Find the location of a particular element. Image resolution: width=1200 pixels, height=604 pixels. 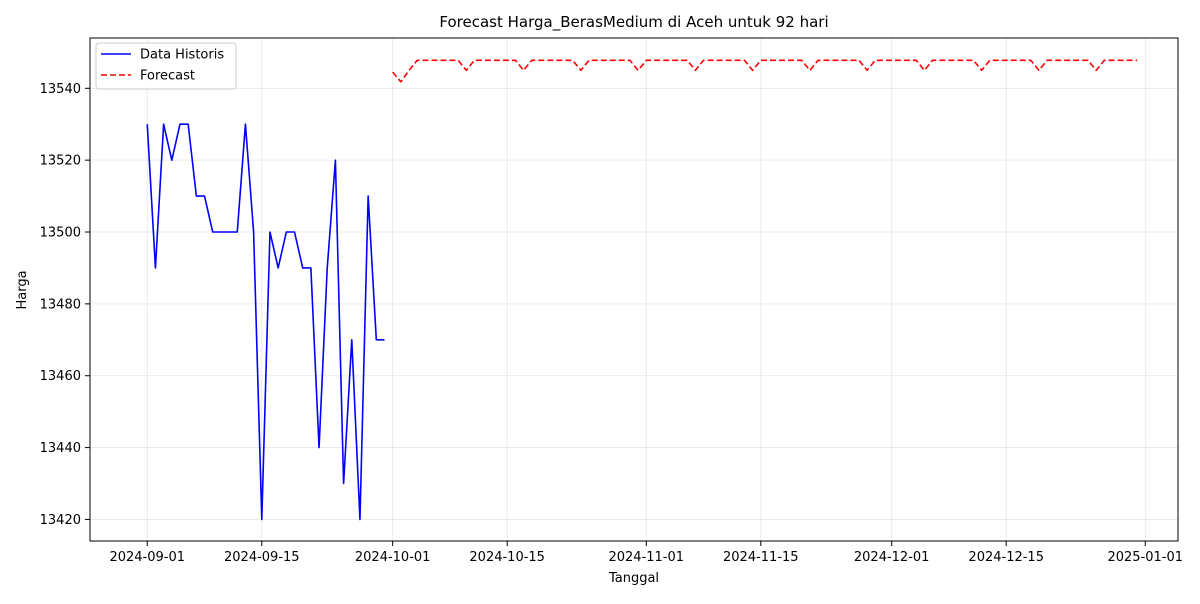

legend: Data Historis Forecast is located at coordinates (166, 66).